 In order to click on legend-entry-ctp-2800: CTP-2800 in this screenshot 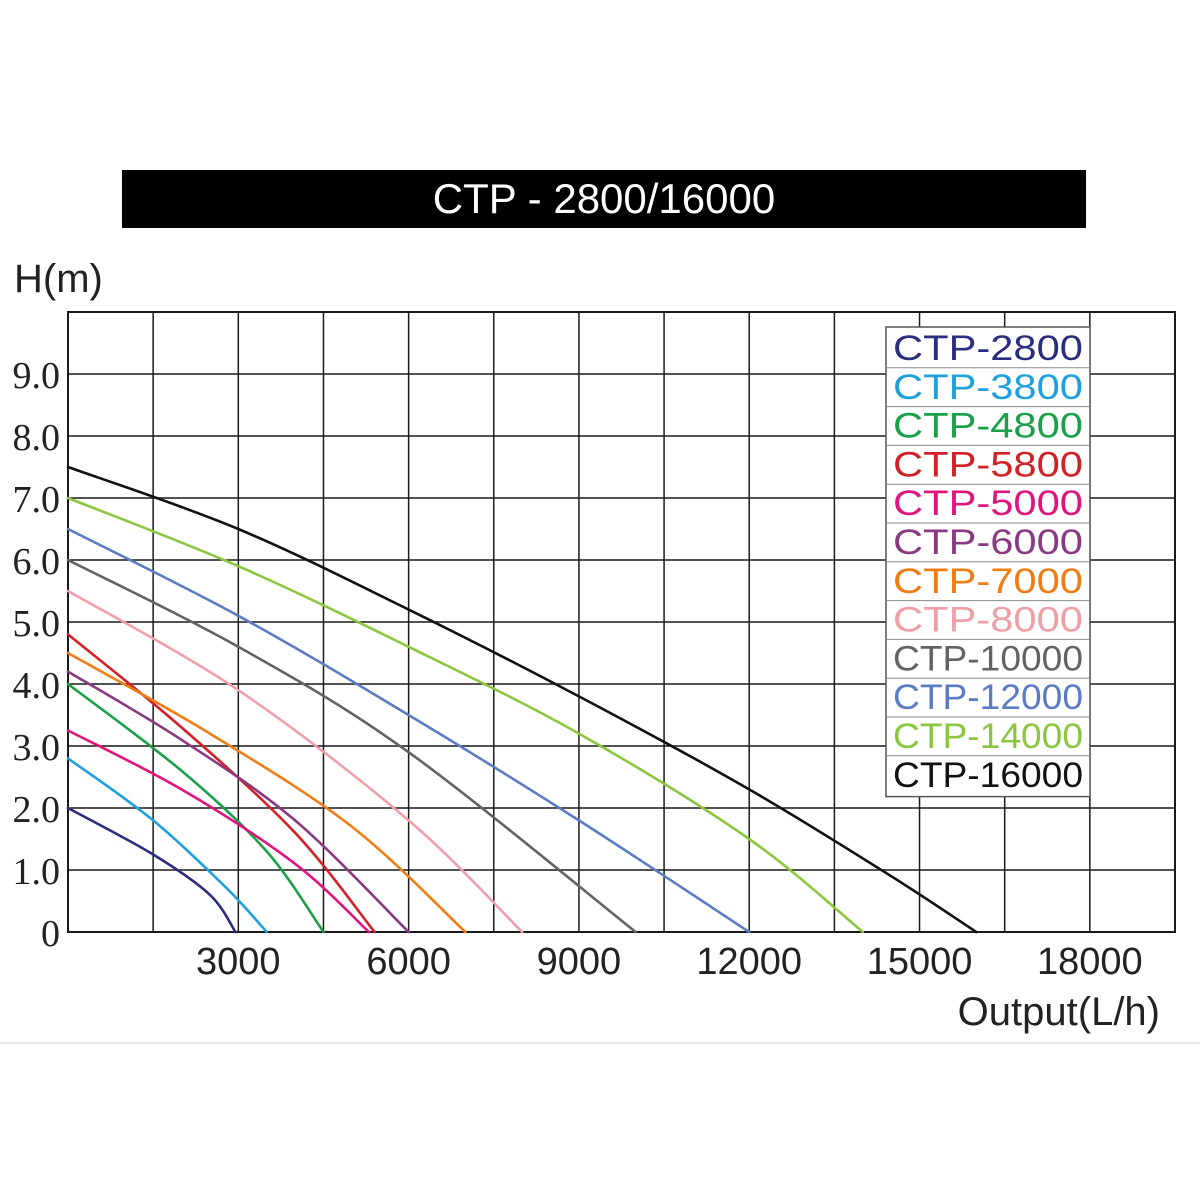, I will do `click(988, 348)`.